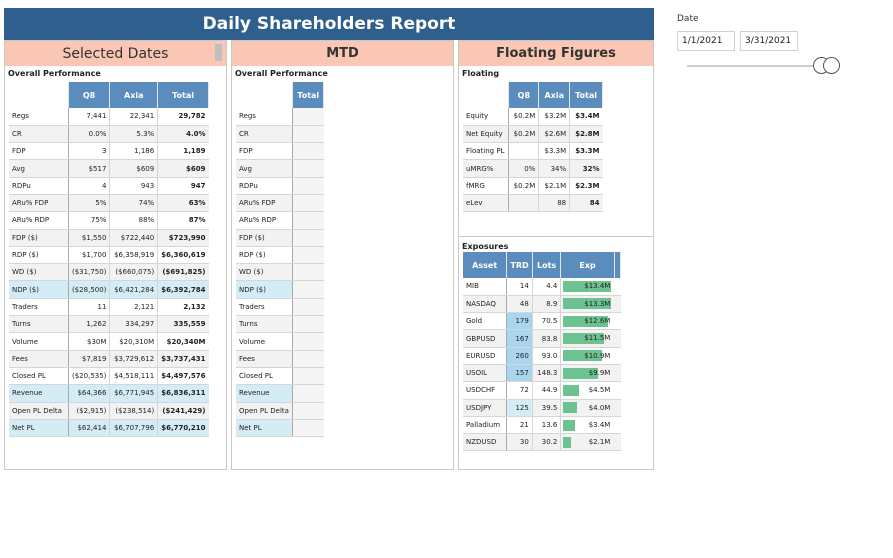  Describe the element at coordinates (265, 220) in the screenshot. I see `row-label: ARu% RDP` at that location.